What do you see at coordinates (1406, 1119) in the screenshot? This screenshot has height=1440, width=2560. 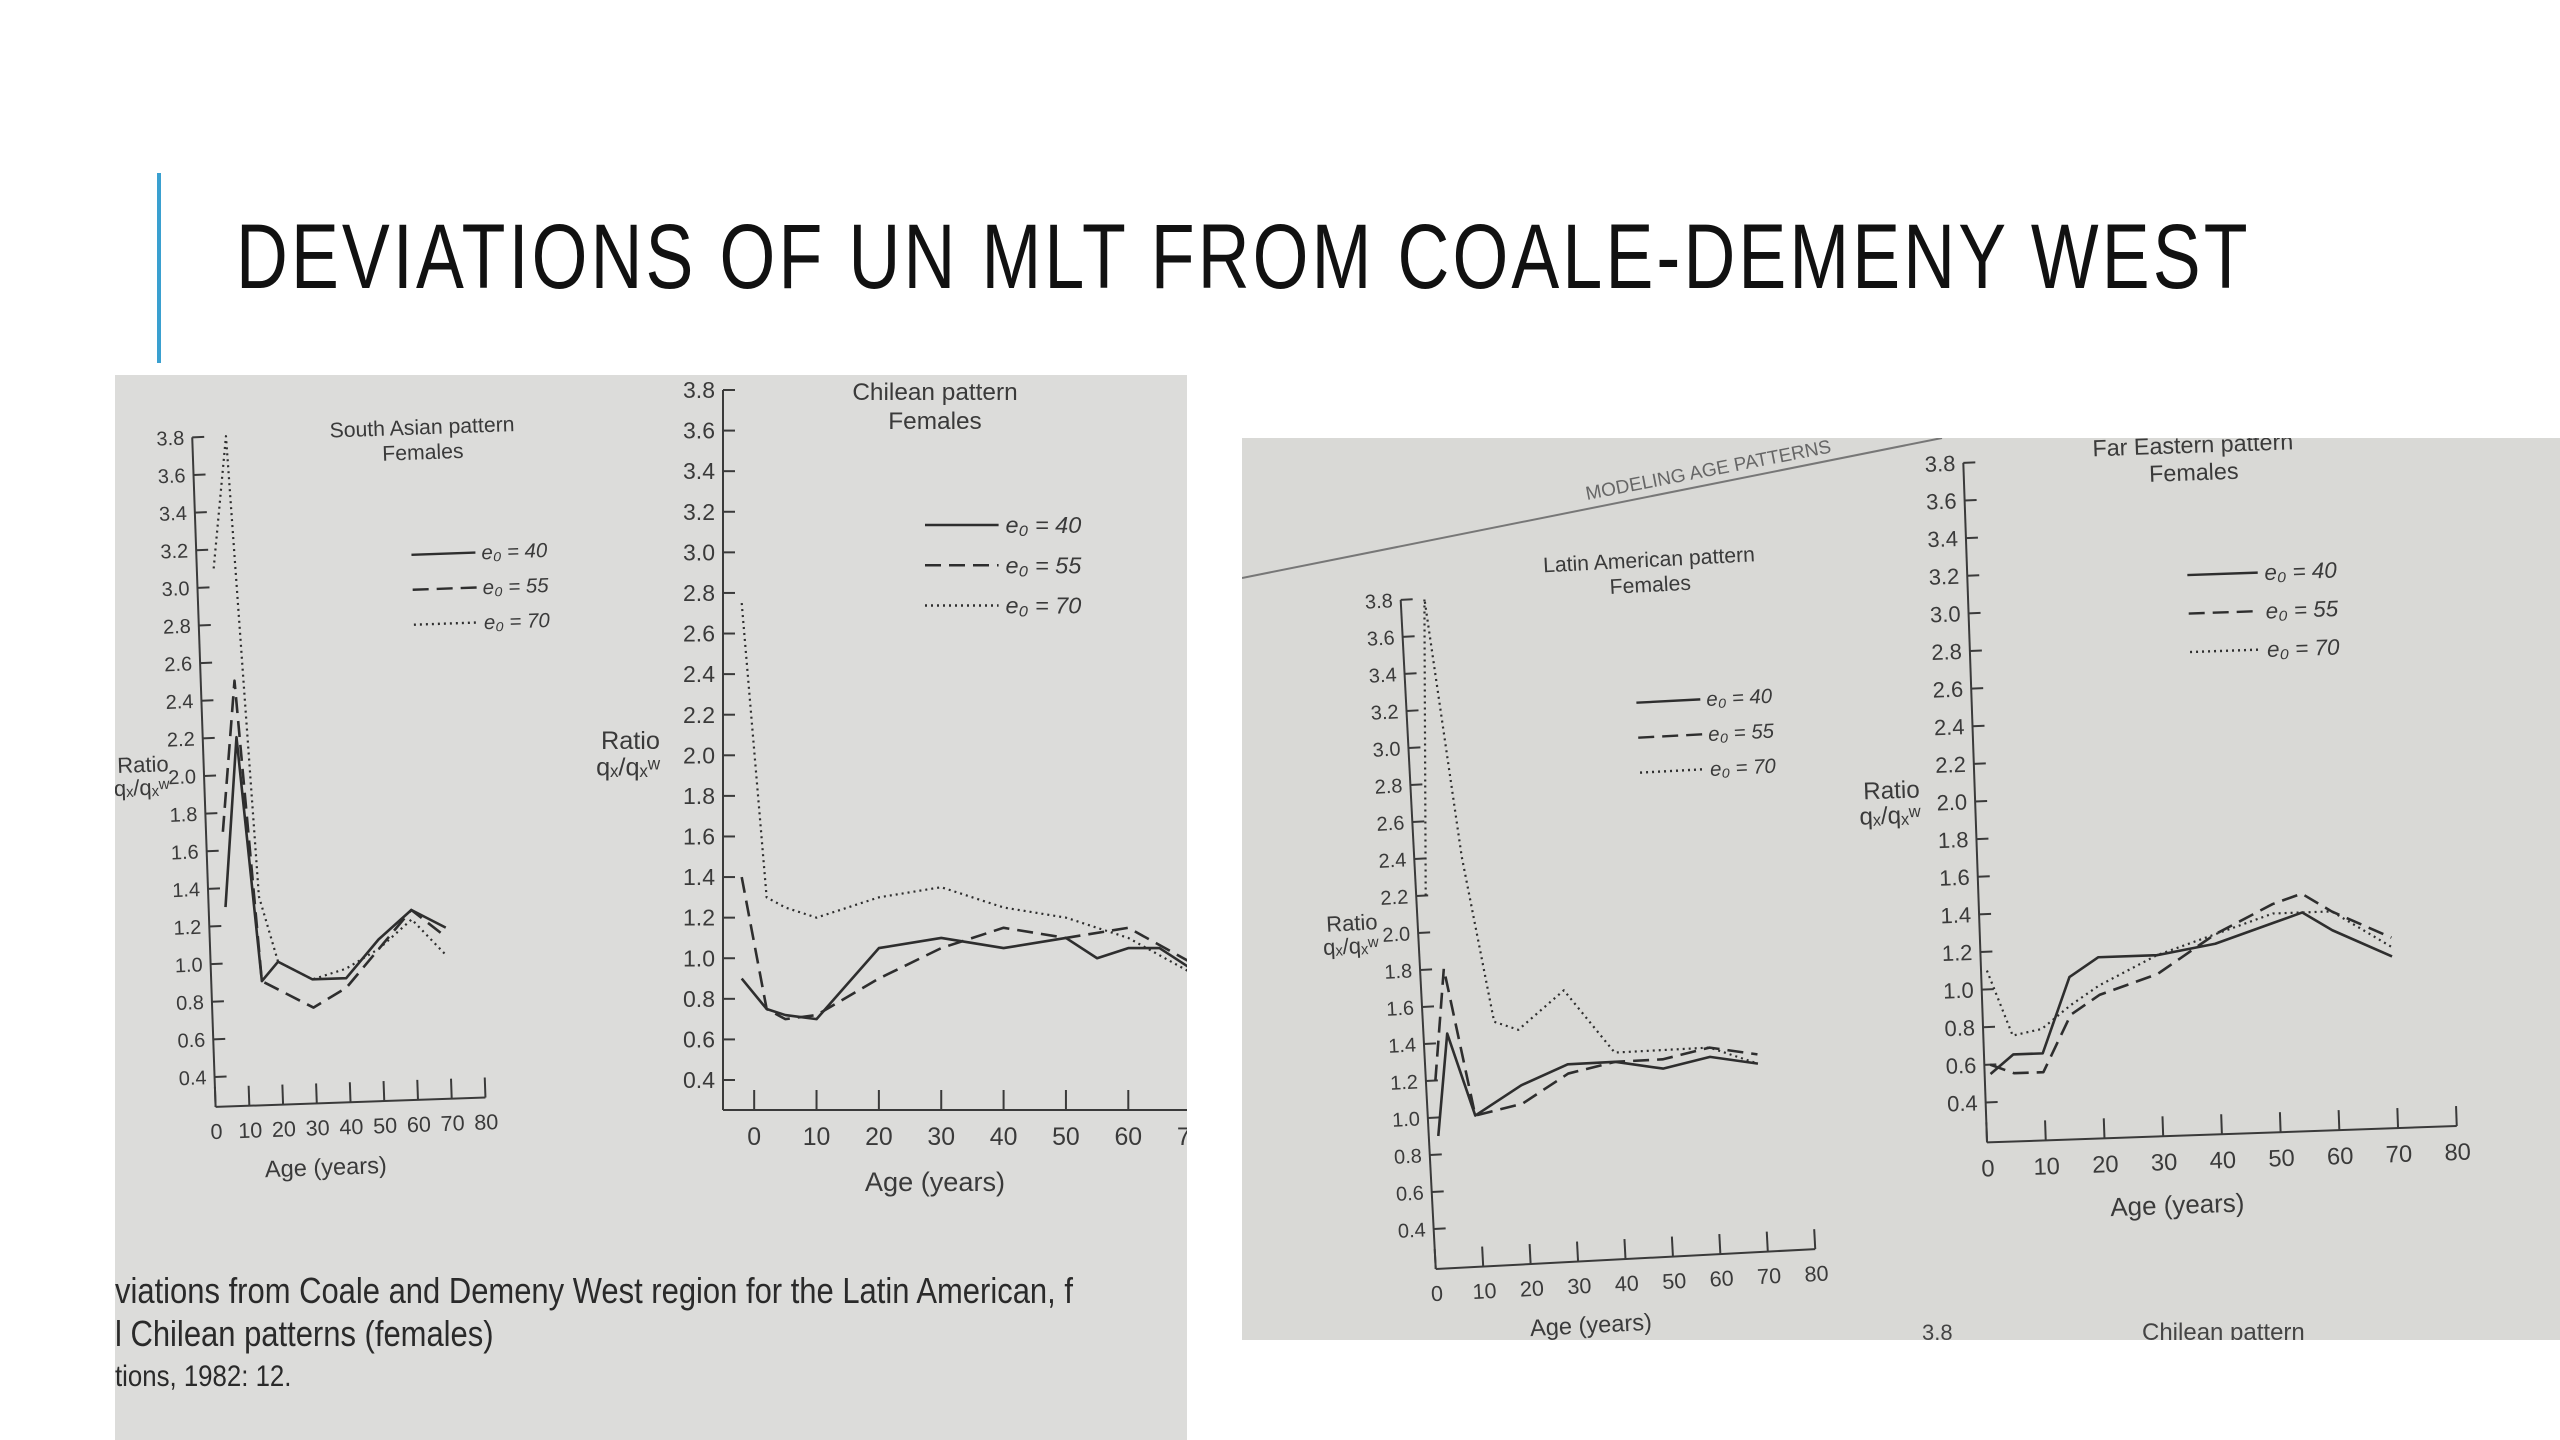 I see `y-tick-label: 1.0` at bounding box center [1406, 1119].